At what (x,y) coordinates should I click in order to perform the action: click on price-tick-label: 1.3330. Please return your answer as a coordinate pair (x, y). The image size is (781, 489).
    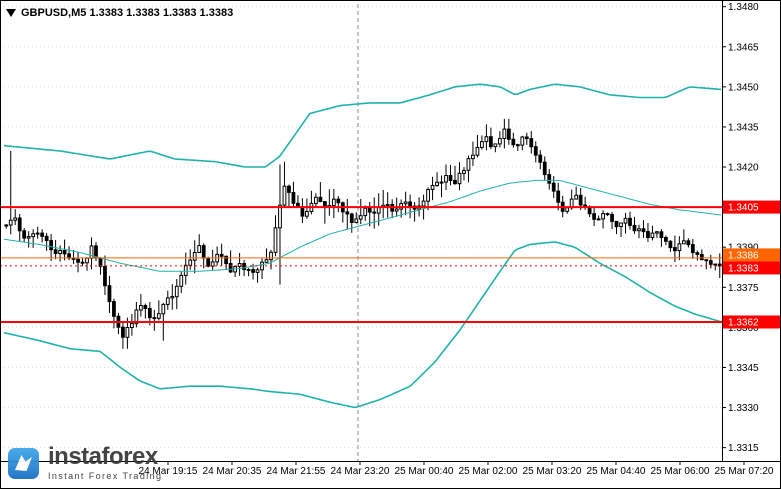
    Looking at the image, I should click on (743, 408).